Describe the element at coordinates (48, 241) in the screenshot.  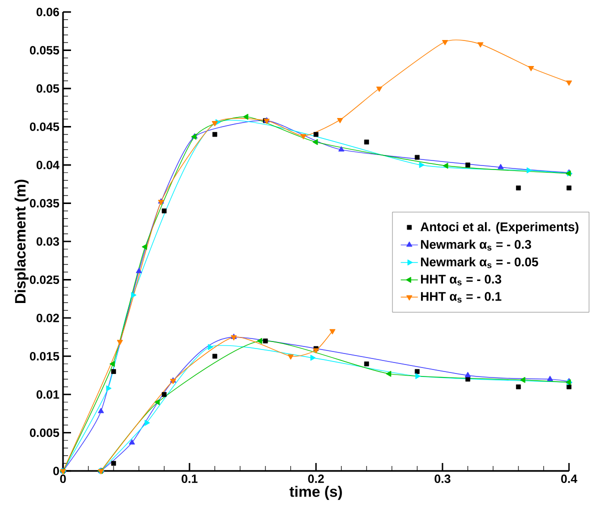
I see `y-tick-label: 0.03` at that location.